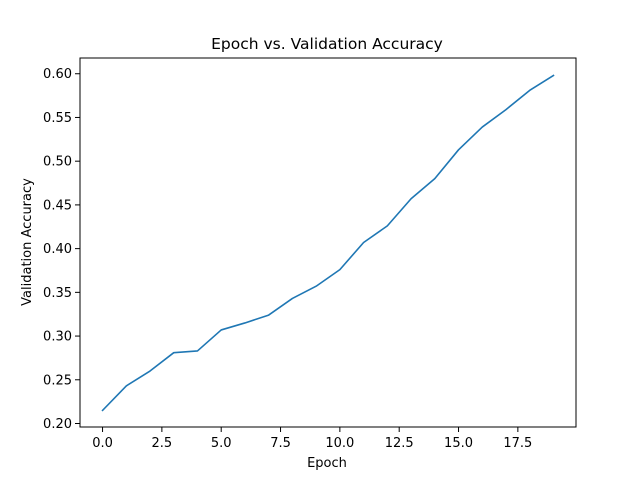  I want to click on x-tick-label: 10.0, so click(339, 443).